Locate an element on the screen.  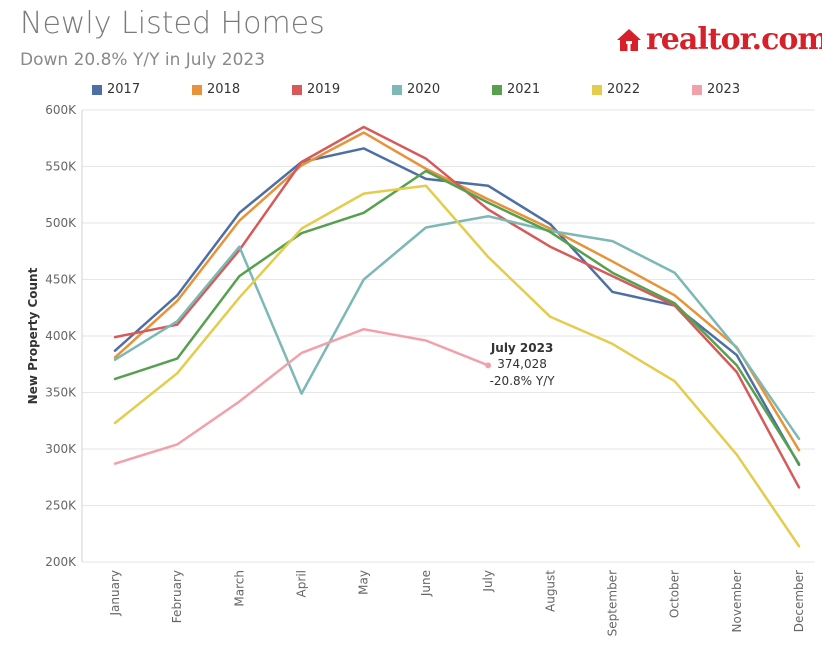
y-tick-label: 300K is located at coordinates (61, 449).